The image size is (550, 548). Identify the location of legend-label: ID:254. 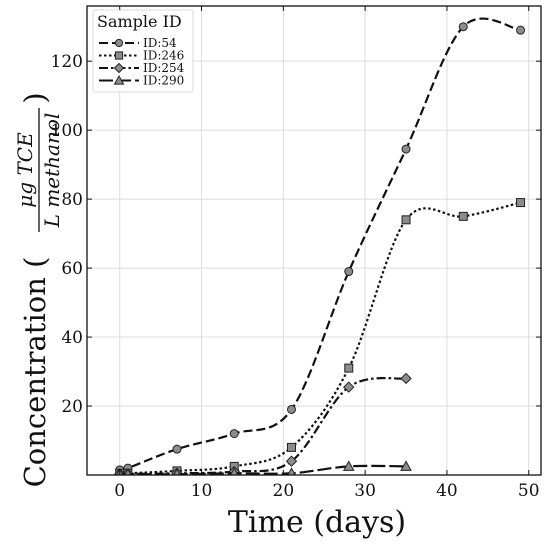
(164, 68).